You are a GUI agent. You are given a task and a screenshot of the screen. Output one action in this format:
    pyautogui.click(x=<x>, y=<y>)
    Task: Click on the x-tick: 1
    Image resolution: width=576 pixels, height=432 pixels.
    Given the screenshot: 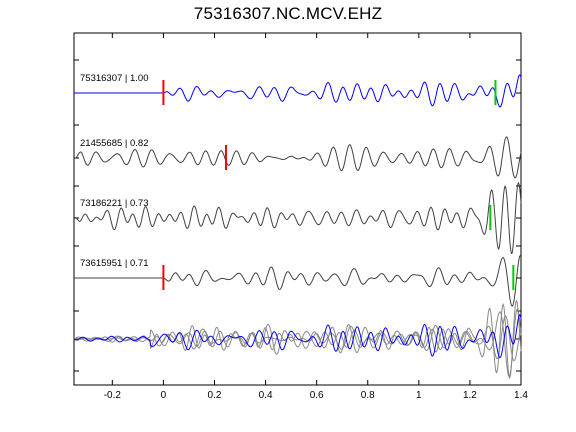 What is the action you would take?
    pyautogui.click(x=419, y=217)
    